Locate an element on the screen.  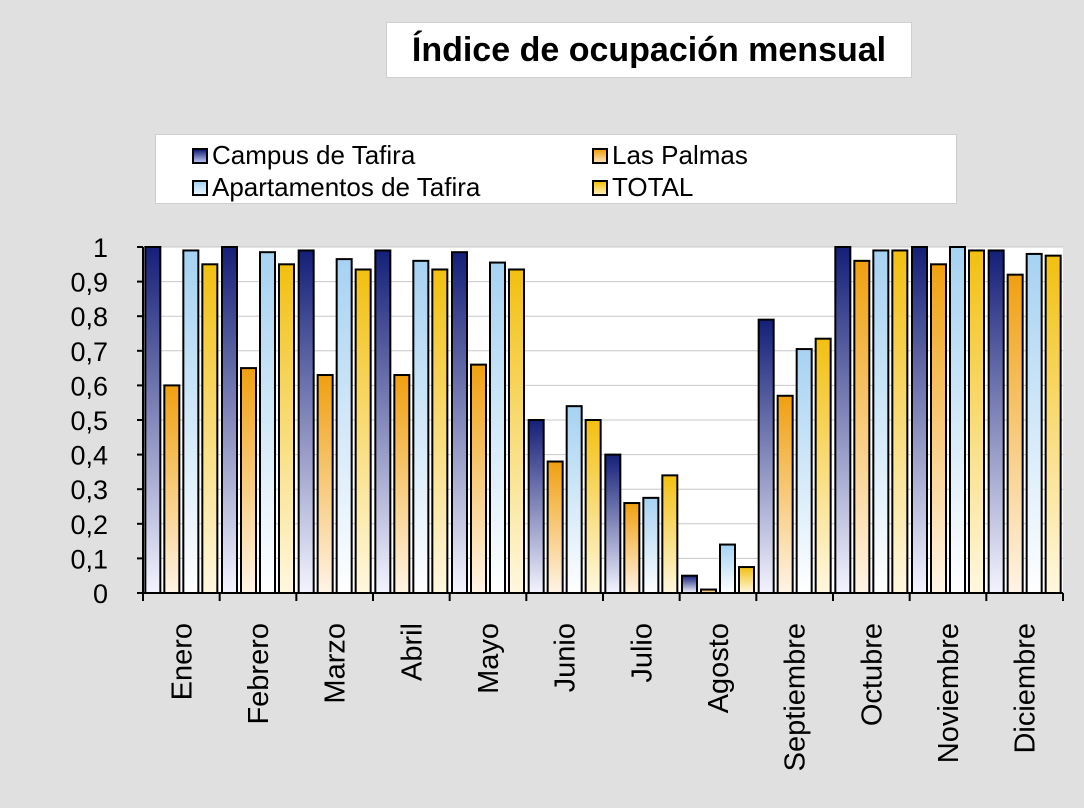
x-tick-label: Marzo is located at coordinates (336, 663).